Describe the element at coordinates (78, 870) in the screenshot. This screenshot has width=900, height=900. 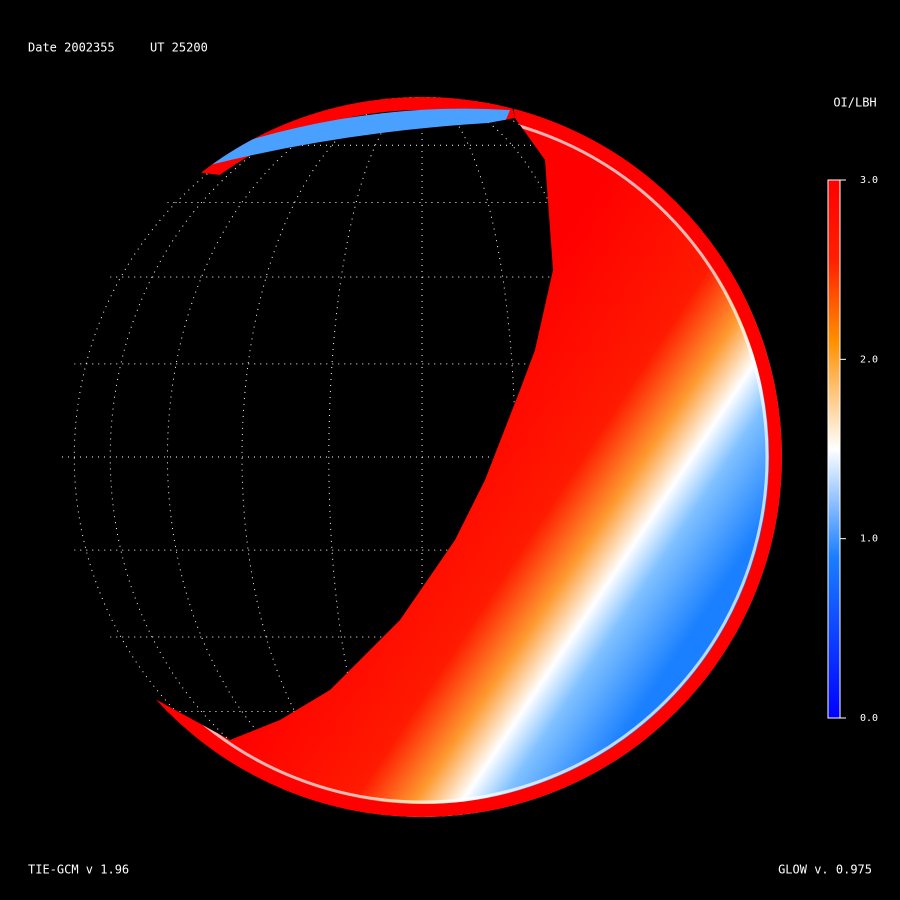
I see `model-label: TIE-GCM v 1.96` at that location.